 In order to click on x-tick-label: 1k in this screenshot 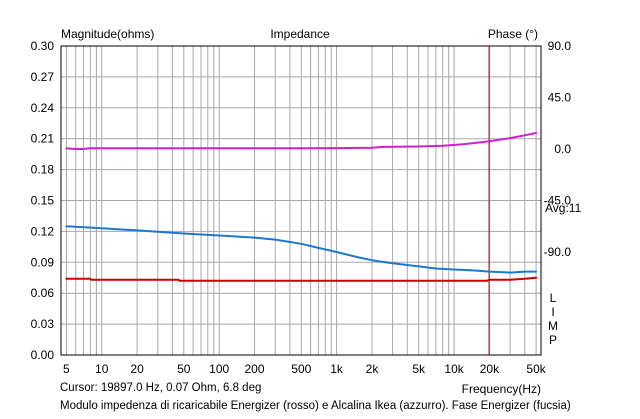, I will do `click(337, 369)`.